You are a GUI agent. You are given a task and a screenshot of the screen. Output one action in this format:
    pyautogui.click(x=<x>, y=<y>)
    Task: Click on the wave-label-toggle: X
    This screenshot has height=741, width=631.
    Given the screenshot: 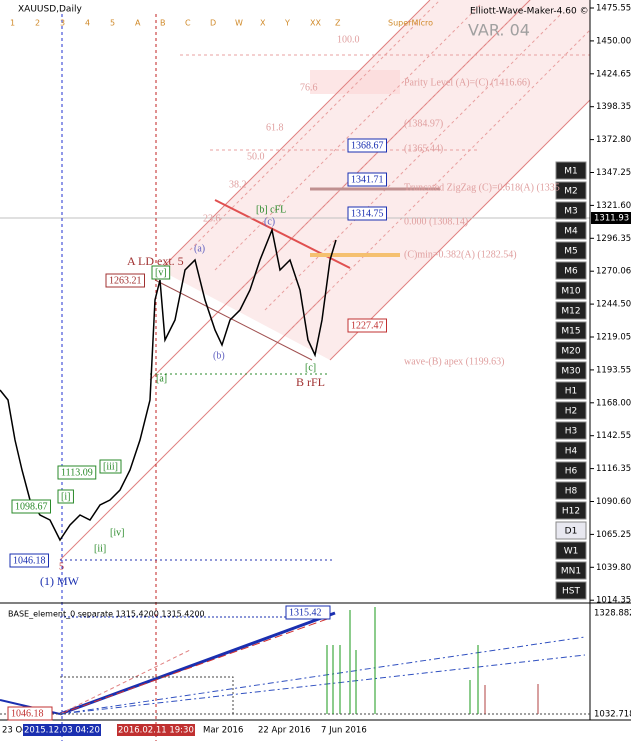 What is the action you would take?
    pyautogui.click(x=263, y=23)
    